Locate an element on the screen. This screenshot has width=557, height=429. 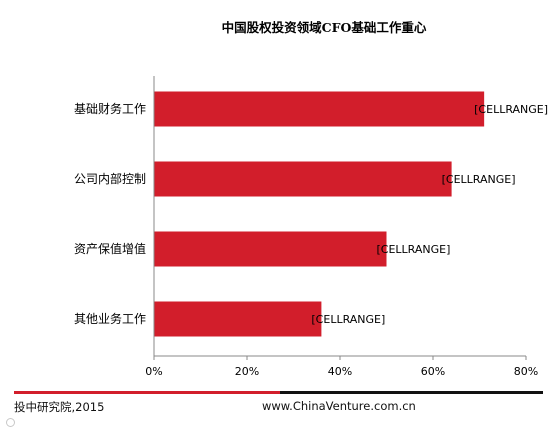
x-tick-label-4: 80% is located at coordinates (526, 371).